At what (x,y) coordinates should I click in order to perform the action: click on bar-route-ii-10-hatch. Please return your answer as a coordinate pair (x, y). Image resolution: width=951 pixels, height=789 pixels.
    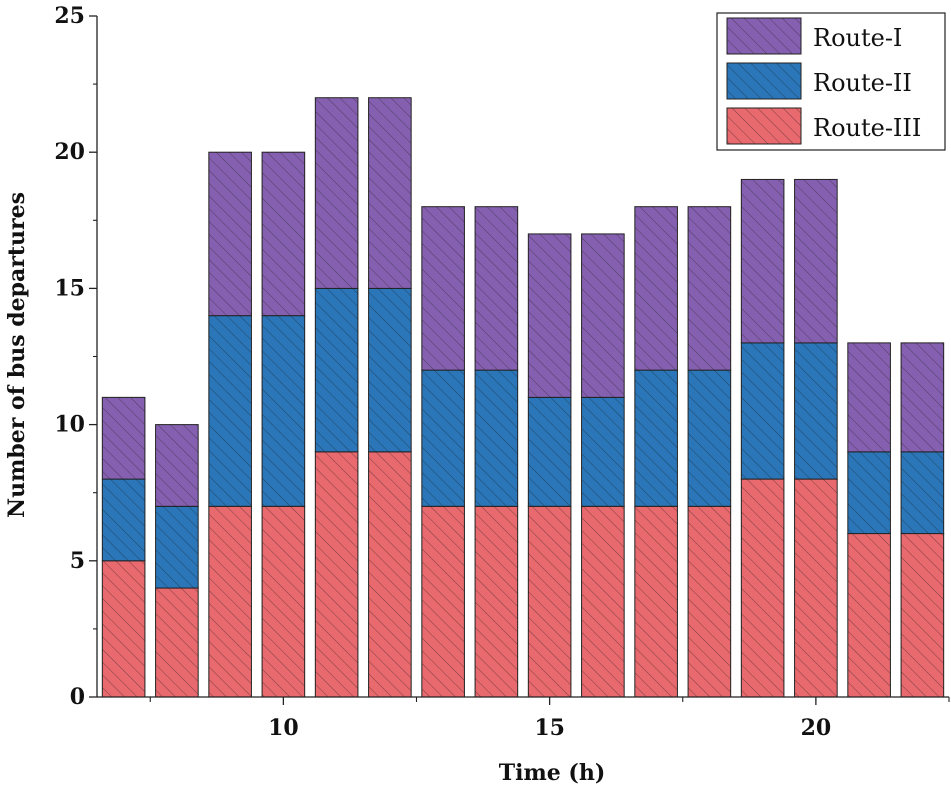
    Looking at the image, I should click on (283, 411).